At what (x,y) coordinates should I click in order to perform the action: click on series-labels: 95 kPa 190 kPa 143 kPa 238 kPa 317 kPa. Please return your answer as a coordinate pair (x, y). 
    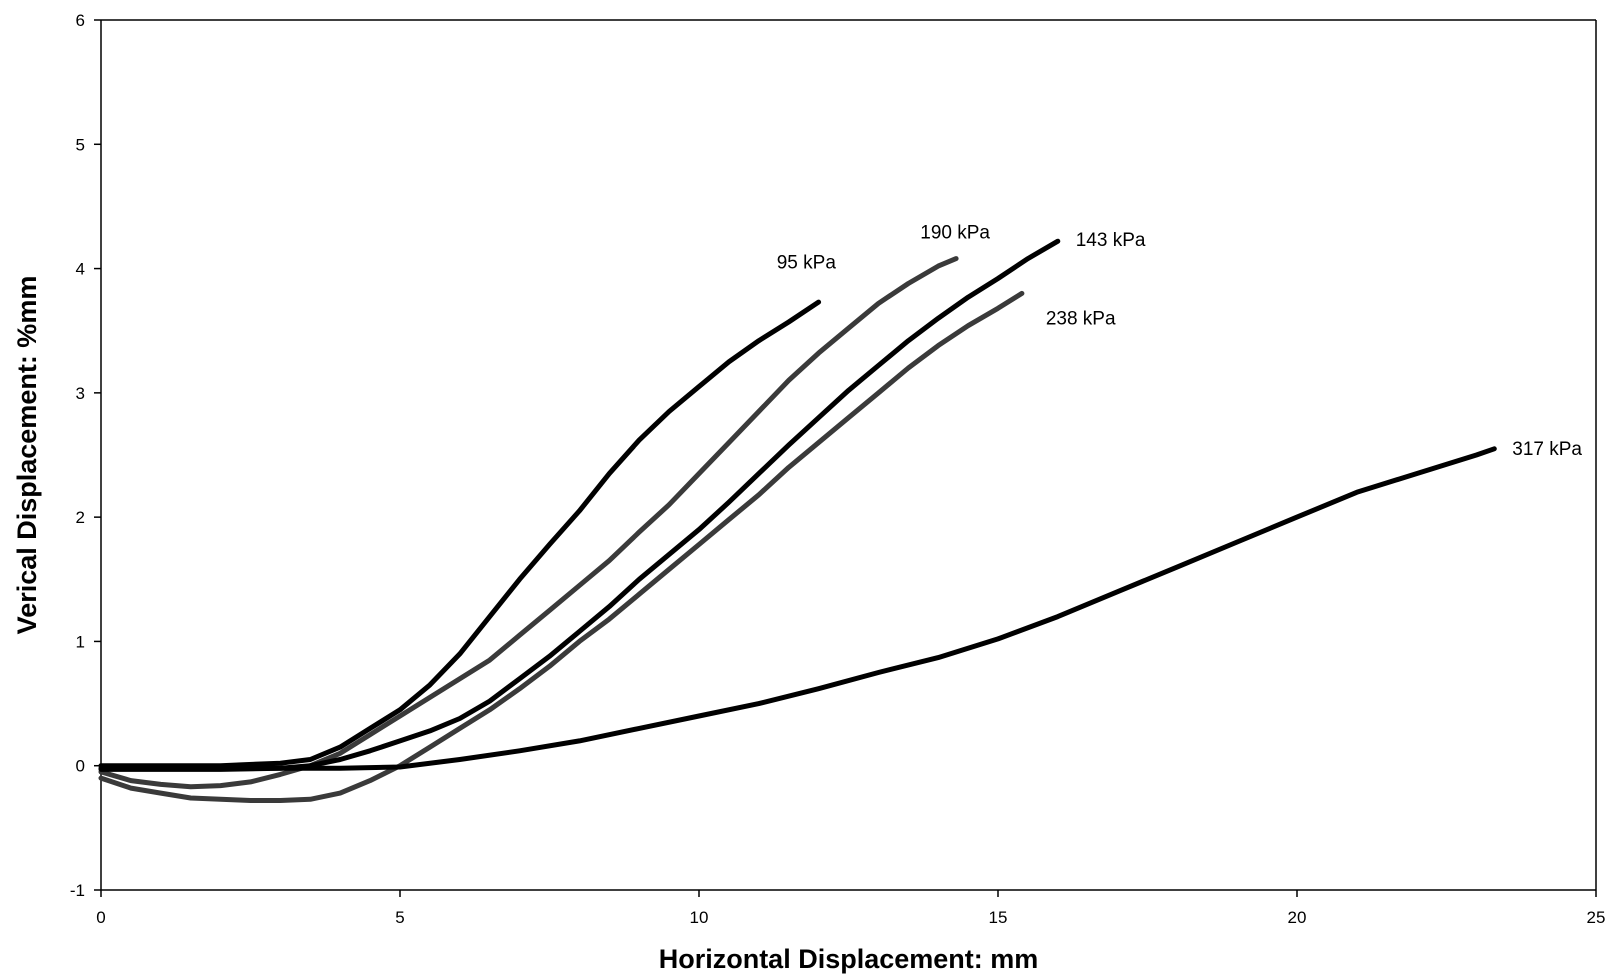
    Looking at the image, I should click on (1180, 341).